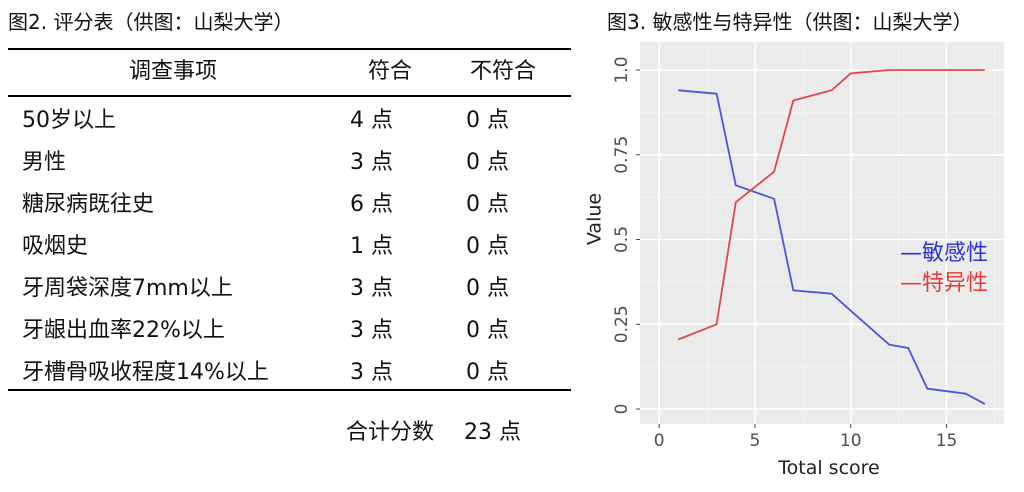 Image resolution: width=1024 pixels, height=492 pixels. I want to click on table-row: 牙周袋深度7mm以上 3 点 0 点, so click(289, 289).